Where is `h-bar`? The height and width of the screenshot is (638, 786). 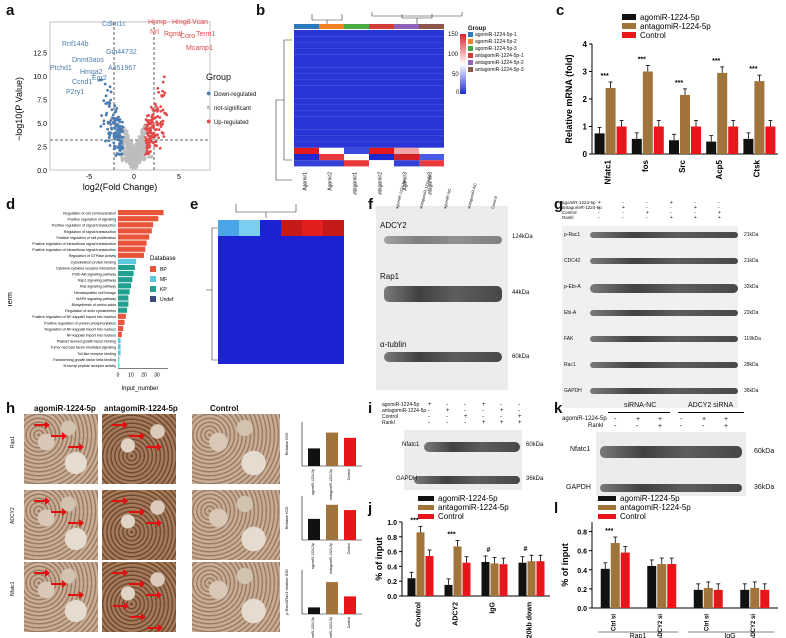 h-bar is located at coordinates (350, 451).